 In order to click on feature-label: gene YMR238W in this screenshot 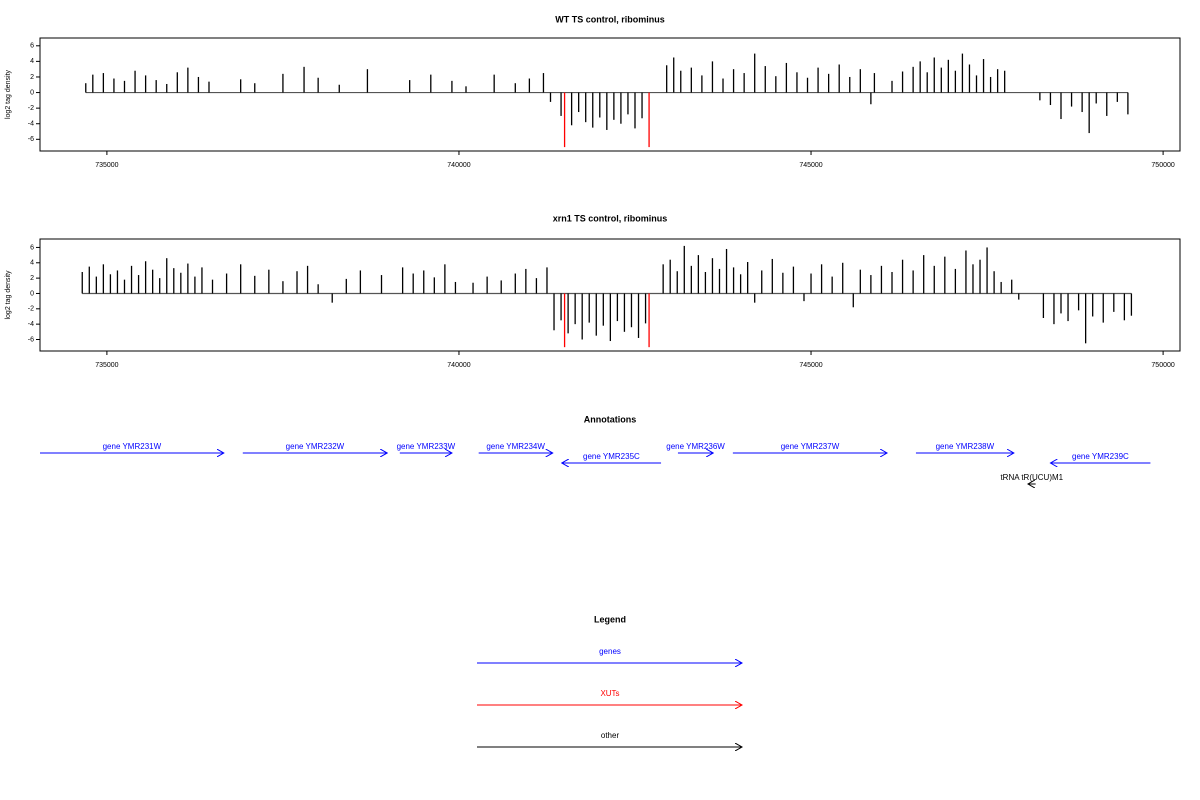, I will do `click(965, 446)`.